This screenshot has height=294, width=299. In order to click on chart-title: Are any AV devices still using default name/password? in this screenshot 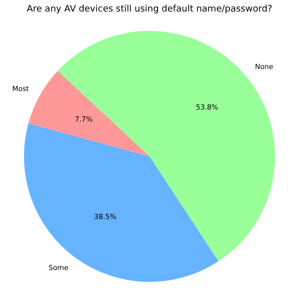, I will do `click(149, 9)`.